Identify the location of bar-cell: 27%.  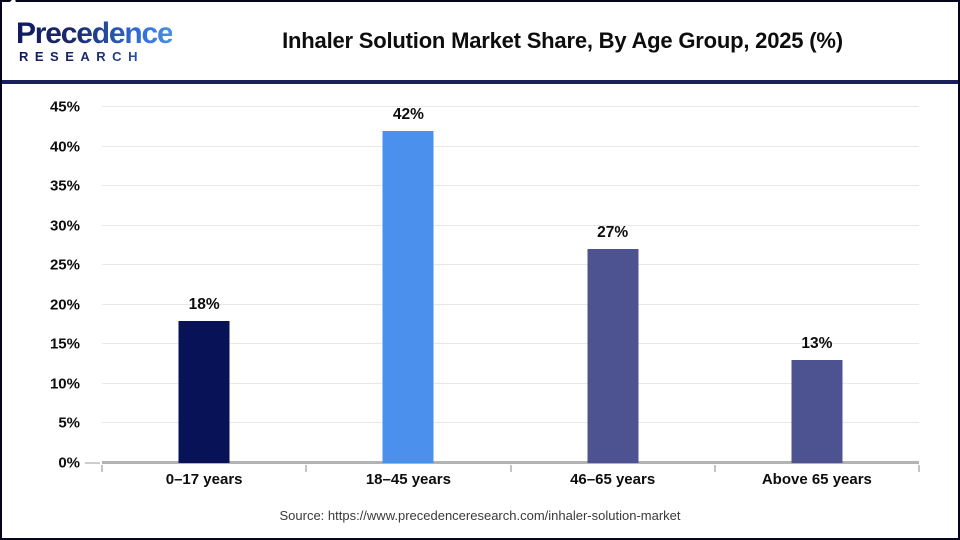
(613, 285).